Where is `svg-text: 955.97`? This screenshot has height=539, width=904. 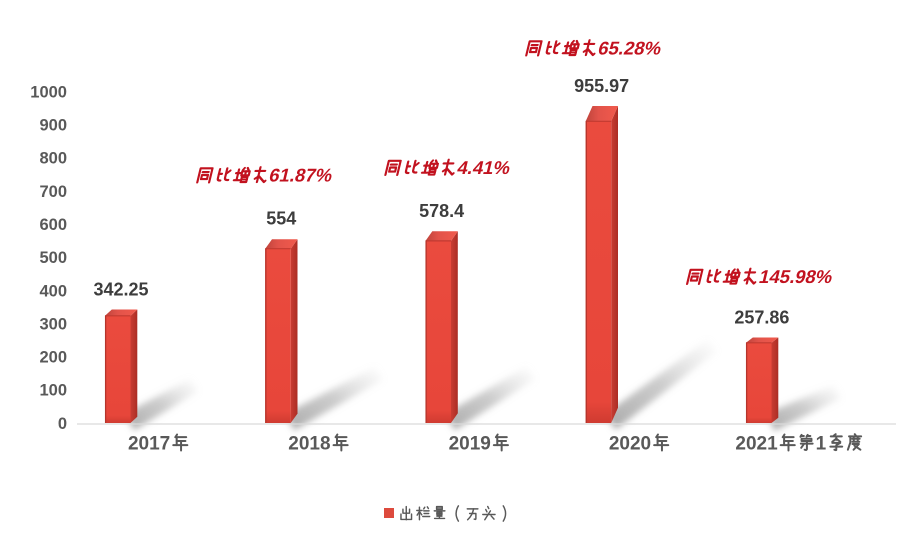 svg-text: 955.97 is located at coordinates (601, 86).